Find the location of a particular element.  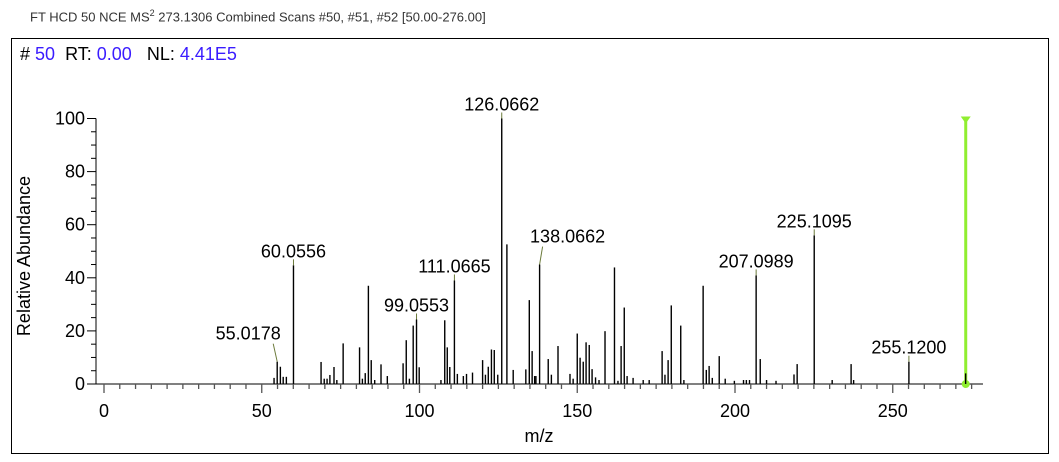

peak-label: 60.0556 is located at coordinates (293, 251).